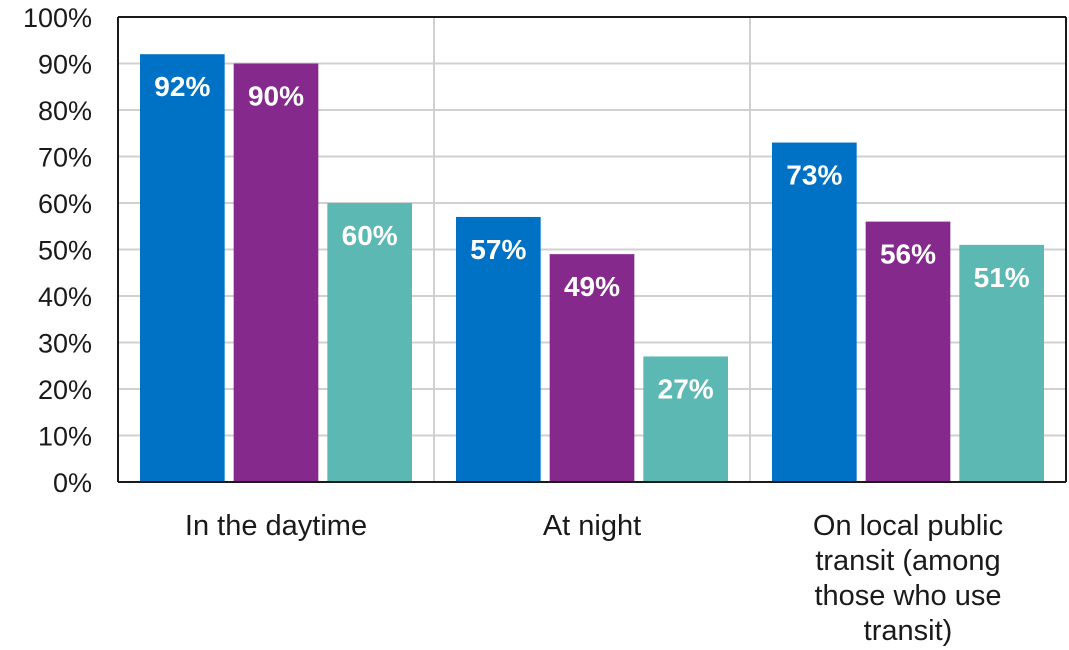  What do you see at coordinates (908, 254) in the screenshot?
I see `data-label: 56%` at bounding box center [908, 254].